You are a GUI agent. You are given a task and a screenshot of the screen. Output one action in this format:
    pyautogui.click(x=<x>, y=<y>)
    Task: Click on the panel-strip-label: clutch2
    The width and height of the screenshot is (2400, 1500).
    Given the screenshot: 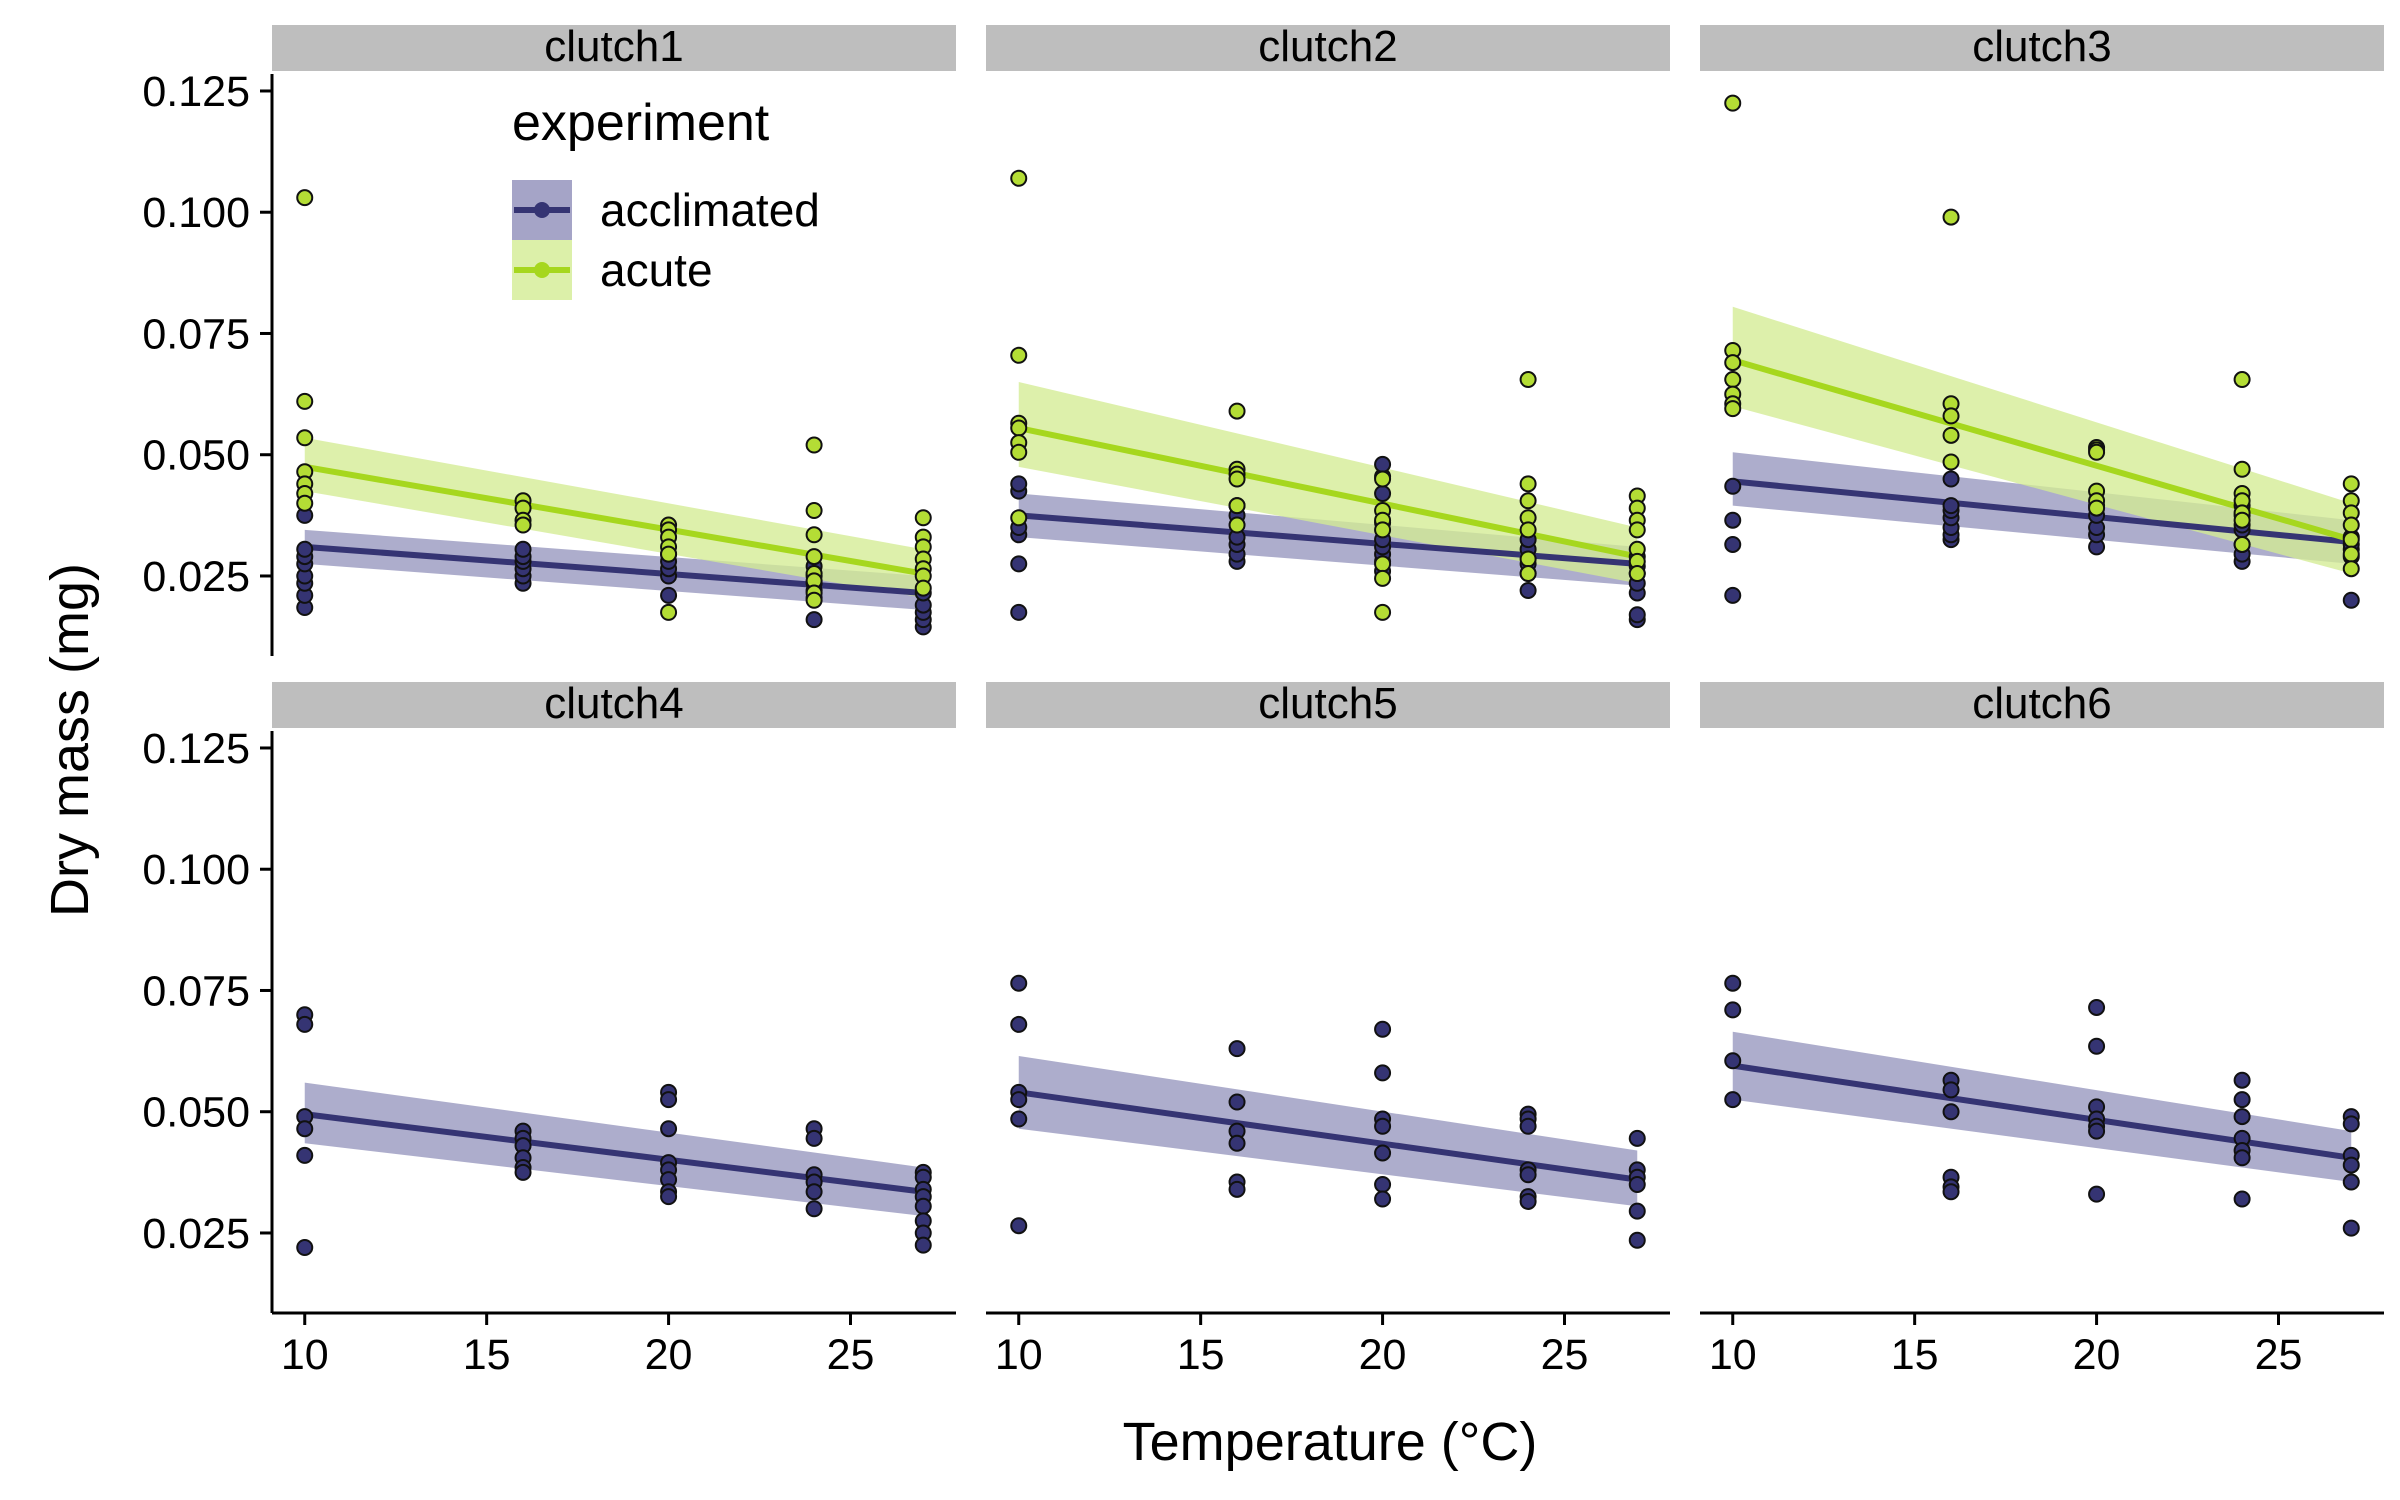 What is the action you would take?
    pyautogui.click(x=1327, y=46)
    